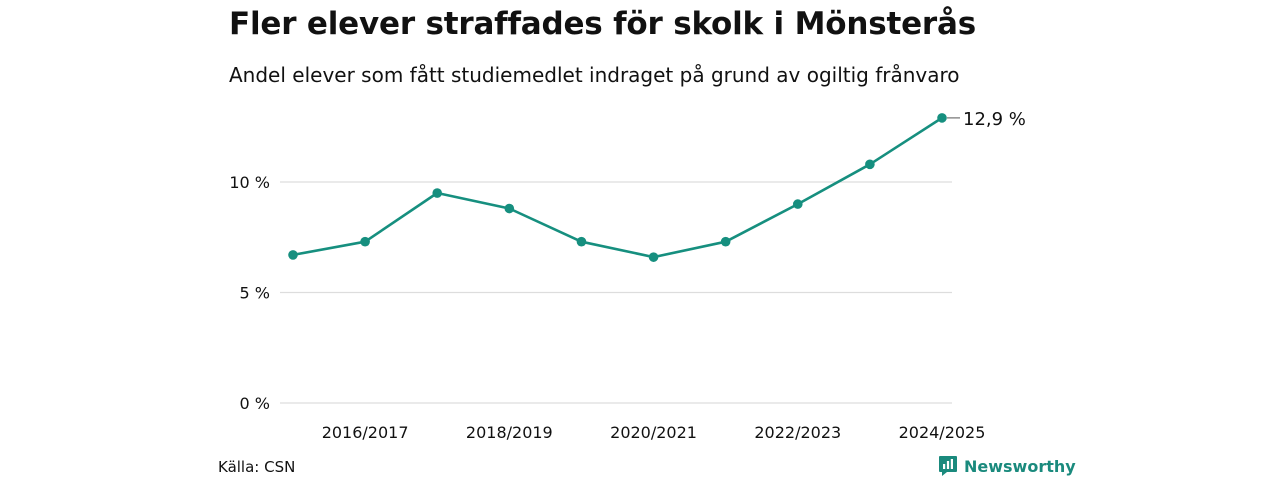  I want to click on end-annotation: 12,9 %, so click(986, 119).